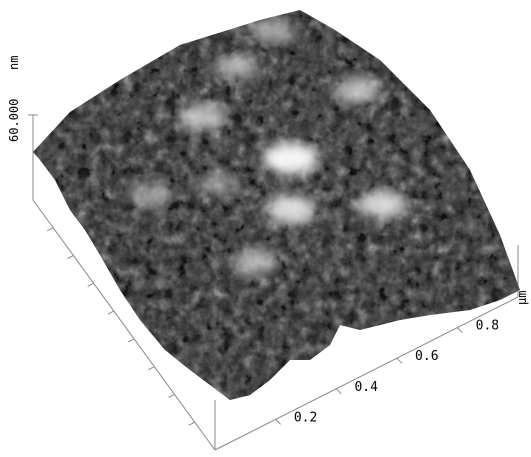  Describe the element at coordinates (487, 326) in the screenshot. I see `bottom-tick-label: 0.8` at that location.